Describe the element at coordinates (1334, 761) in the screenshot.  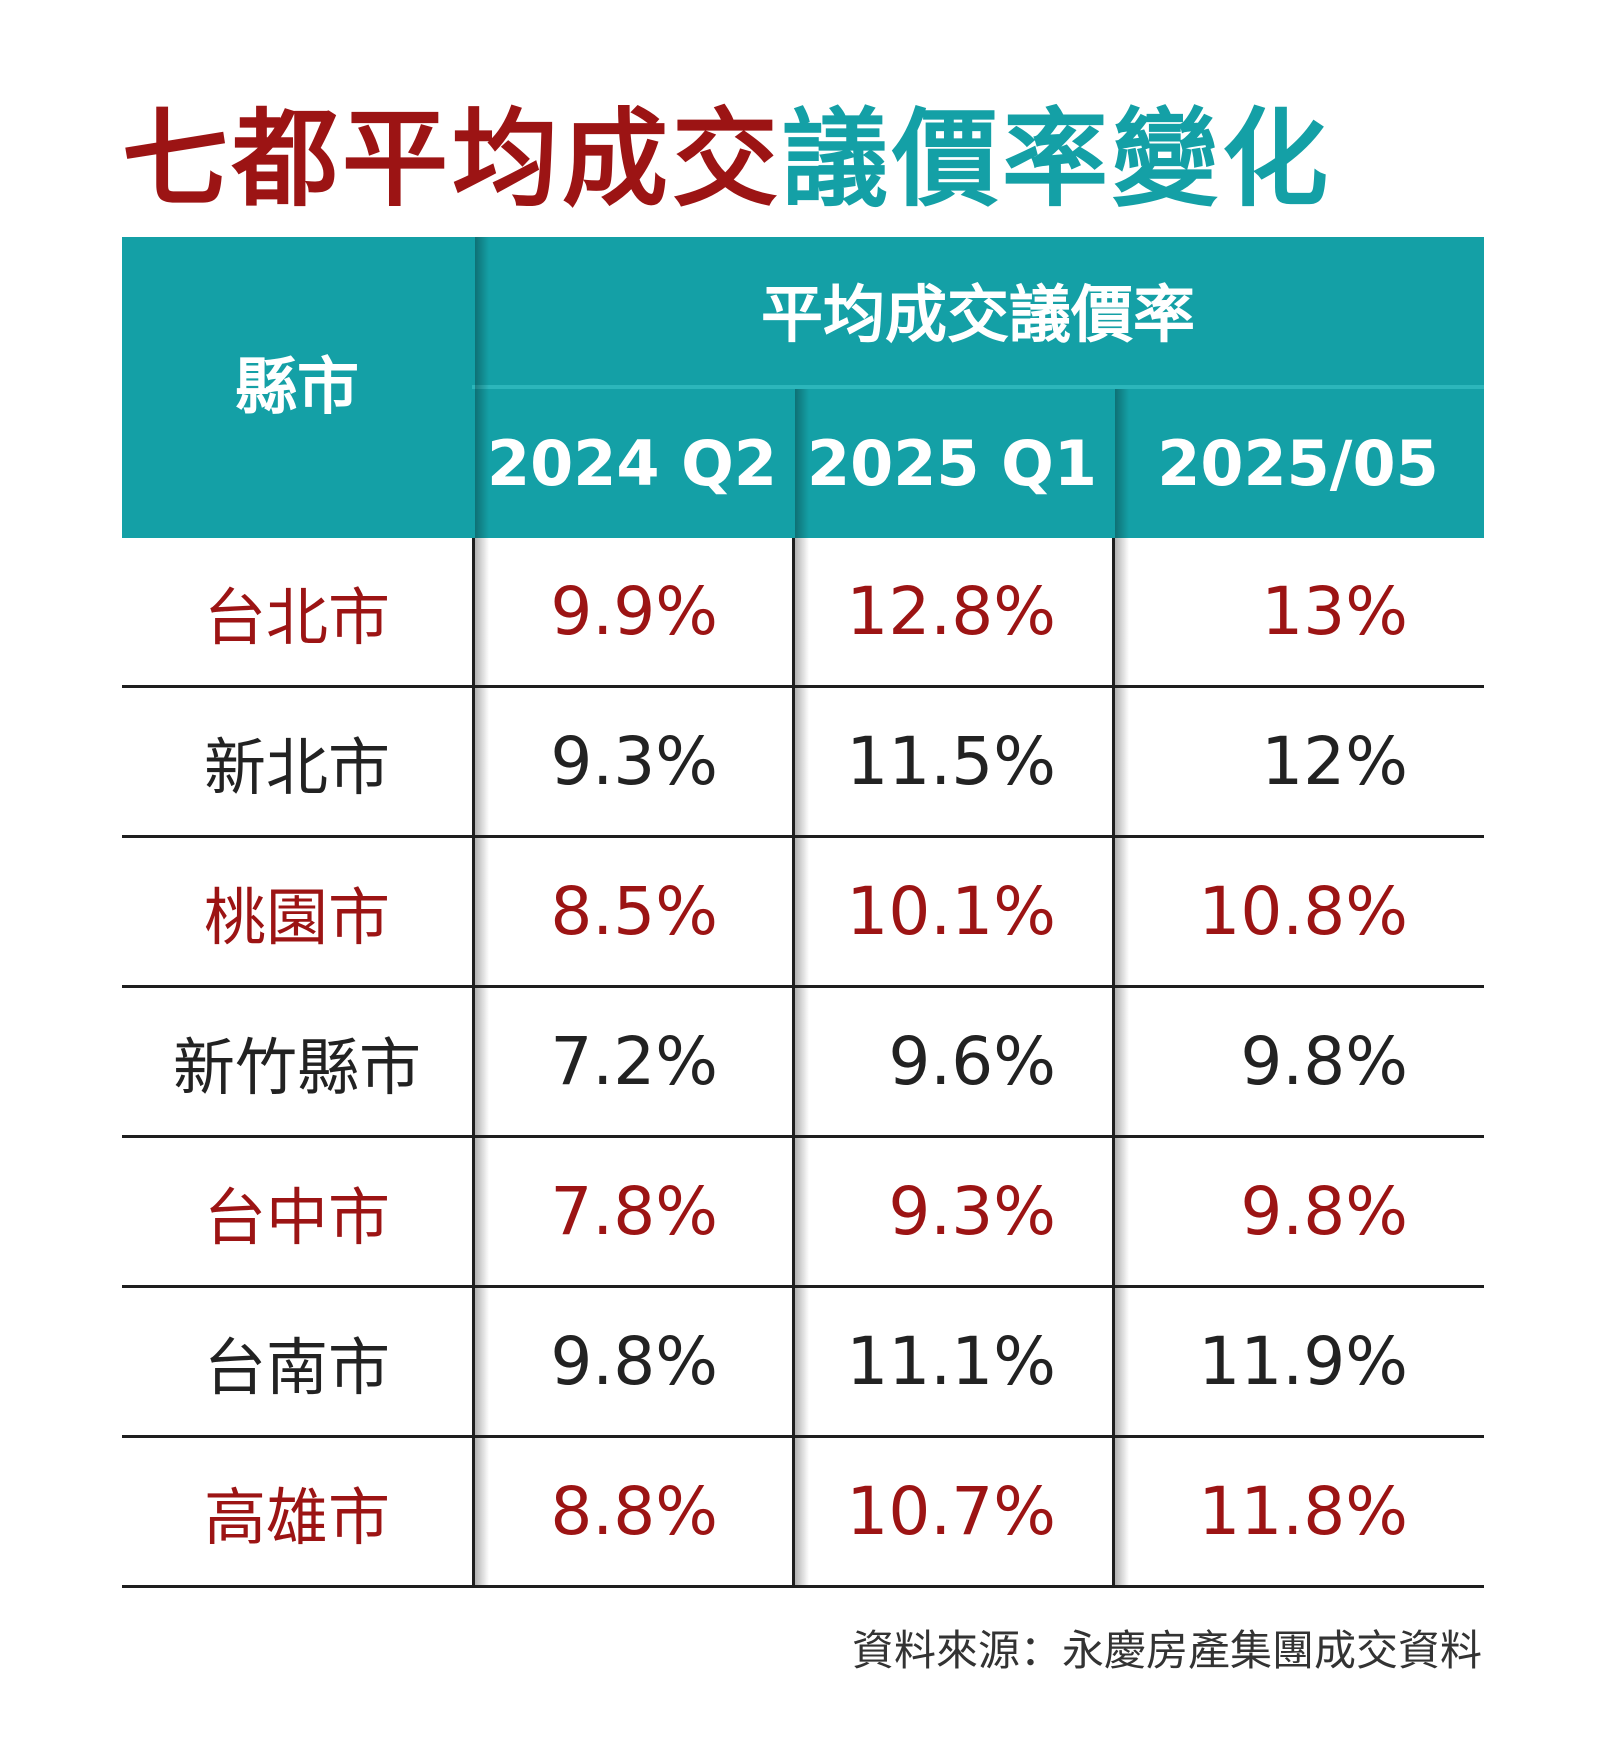
I see `value-cell-2025-05: 12%` at that location.